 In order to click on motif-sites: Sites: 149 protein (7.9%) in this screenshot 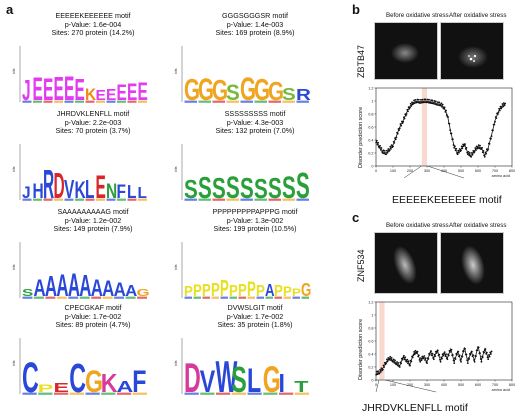, I will do `click(93, 229)`.